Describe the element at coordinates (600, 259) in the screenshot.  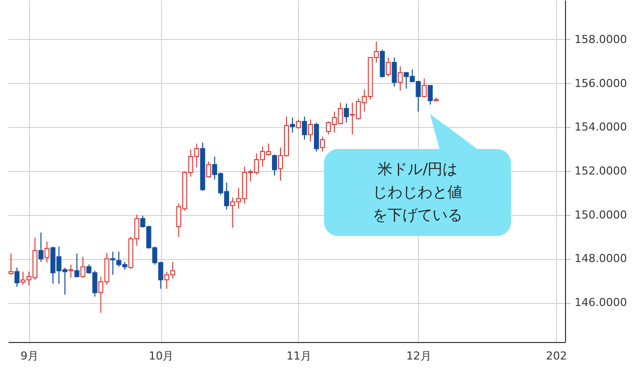
I see `y-tick-label: 148.0000` at that location.